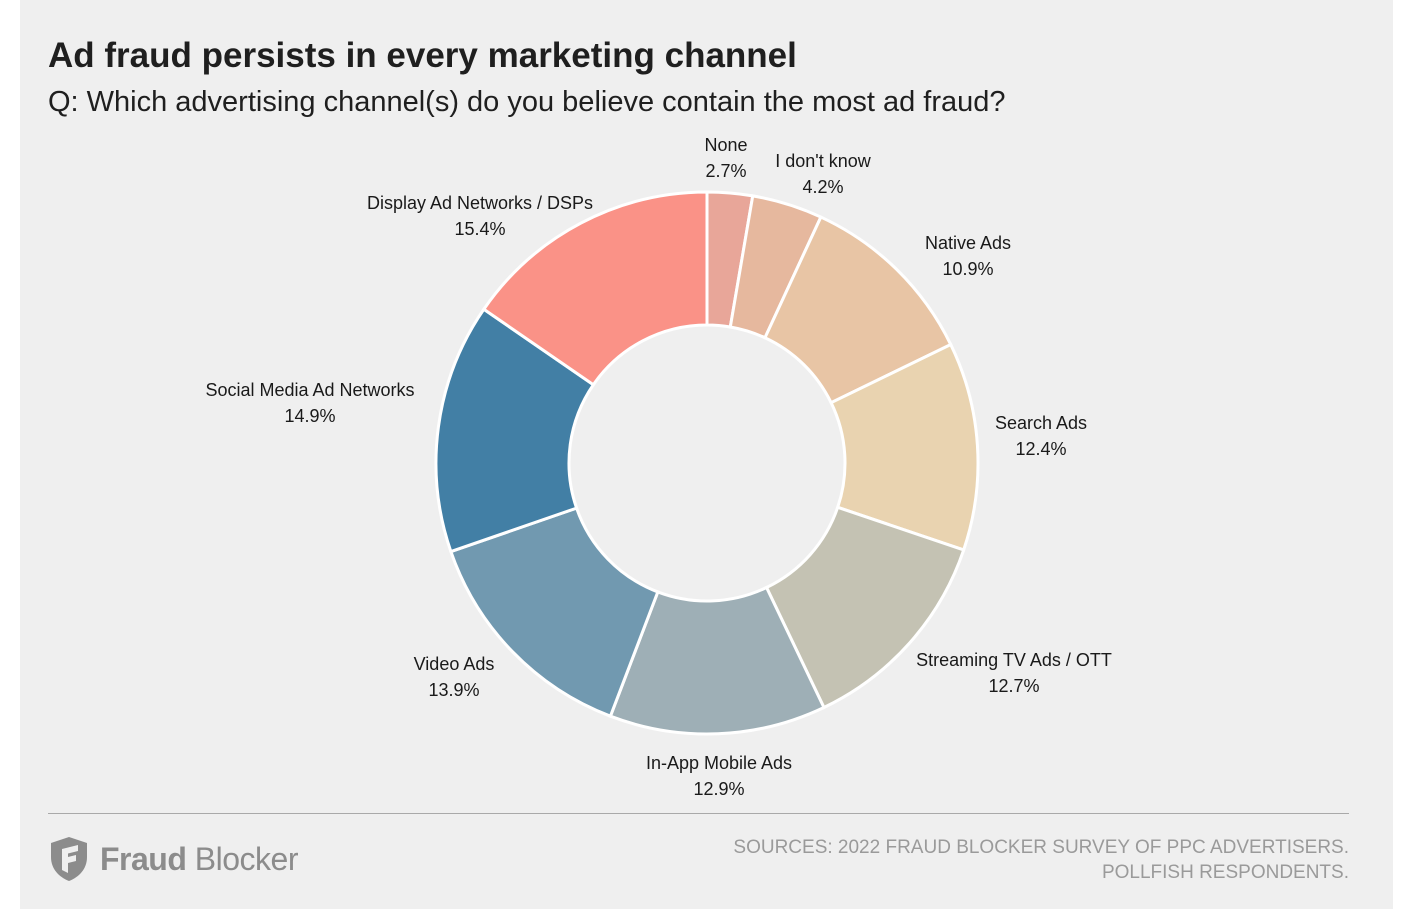 The height and width of the screenshot is (909, 1428). Describe the element at coordinates (717, 660) in the screenshot. I see `donut-slice-in-app-mobile-ads` at that location.